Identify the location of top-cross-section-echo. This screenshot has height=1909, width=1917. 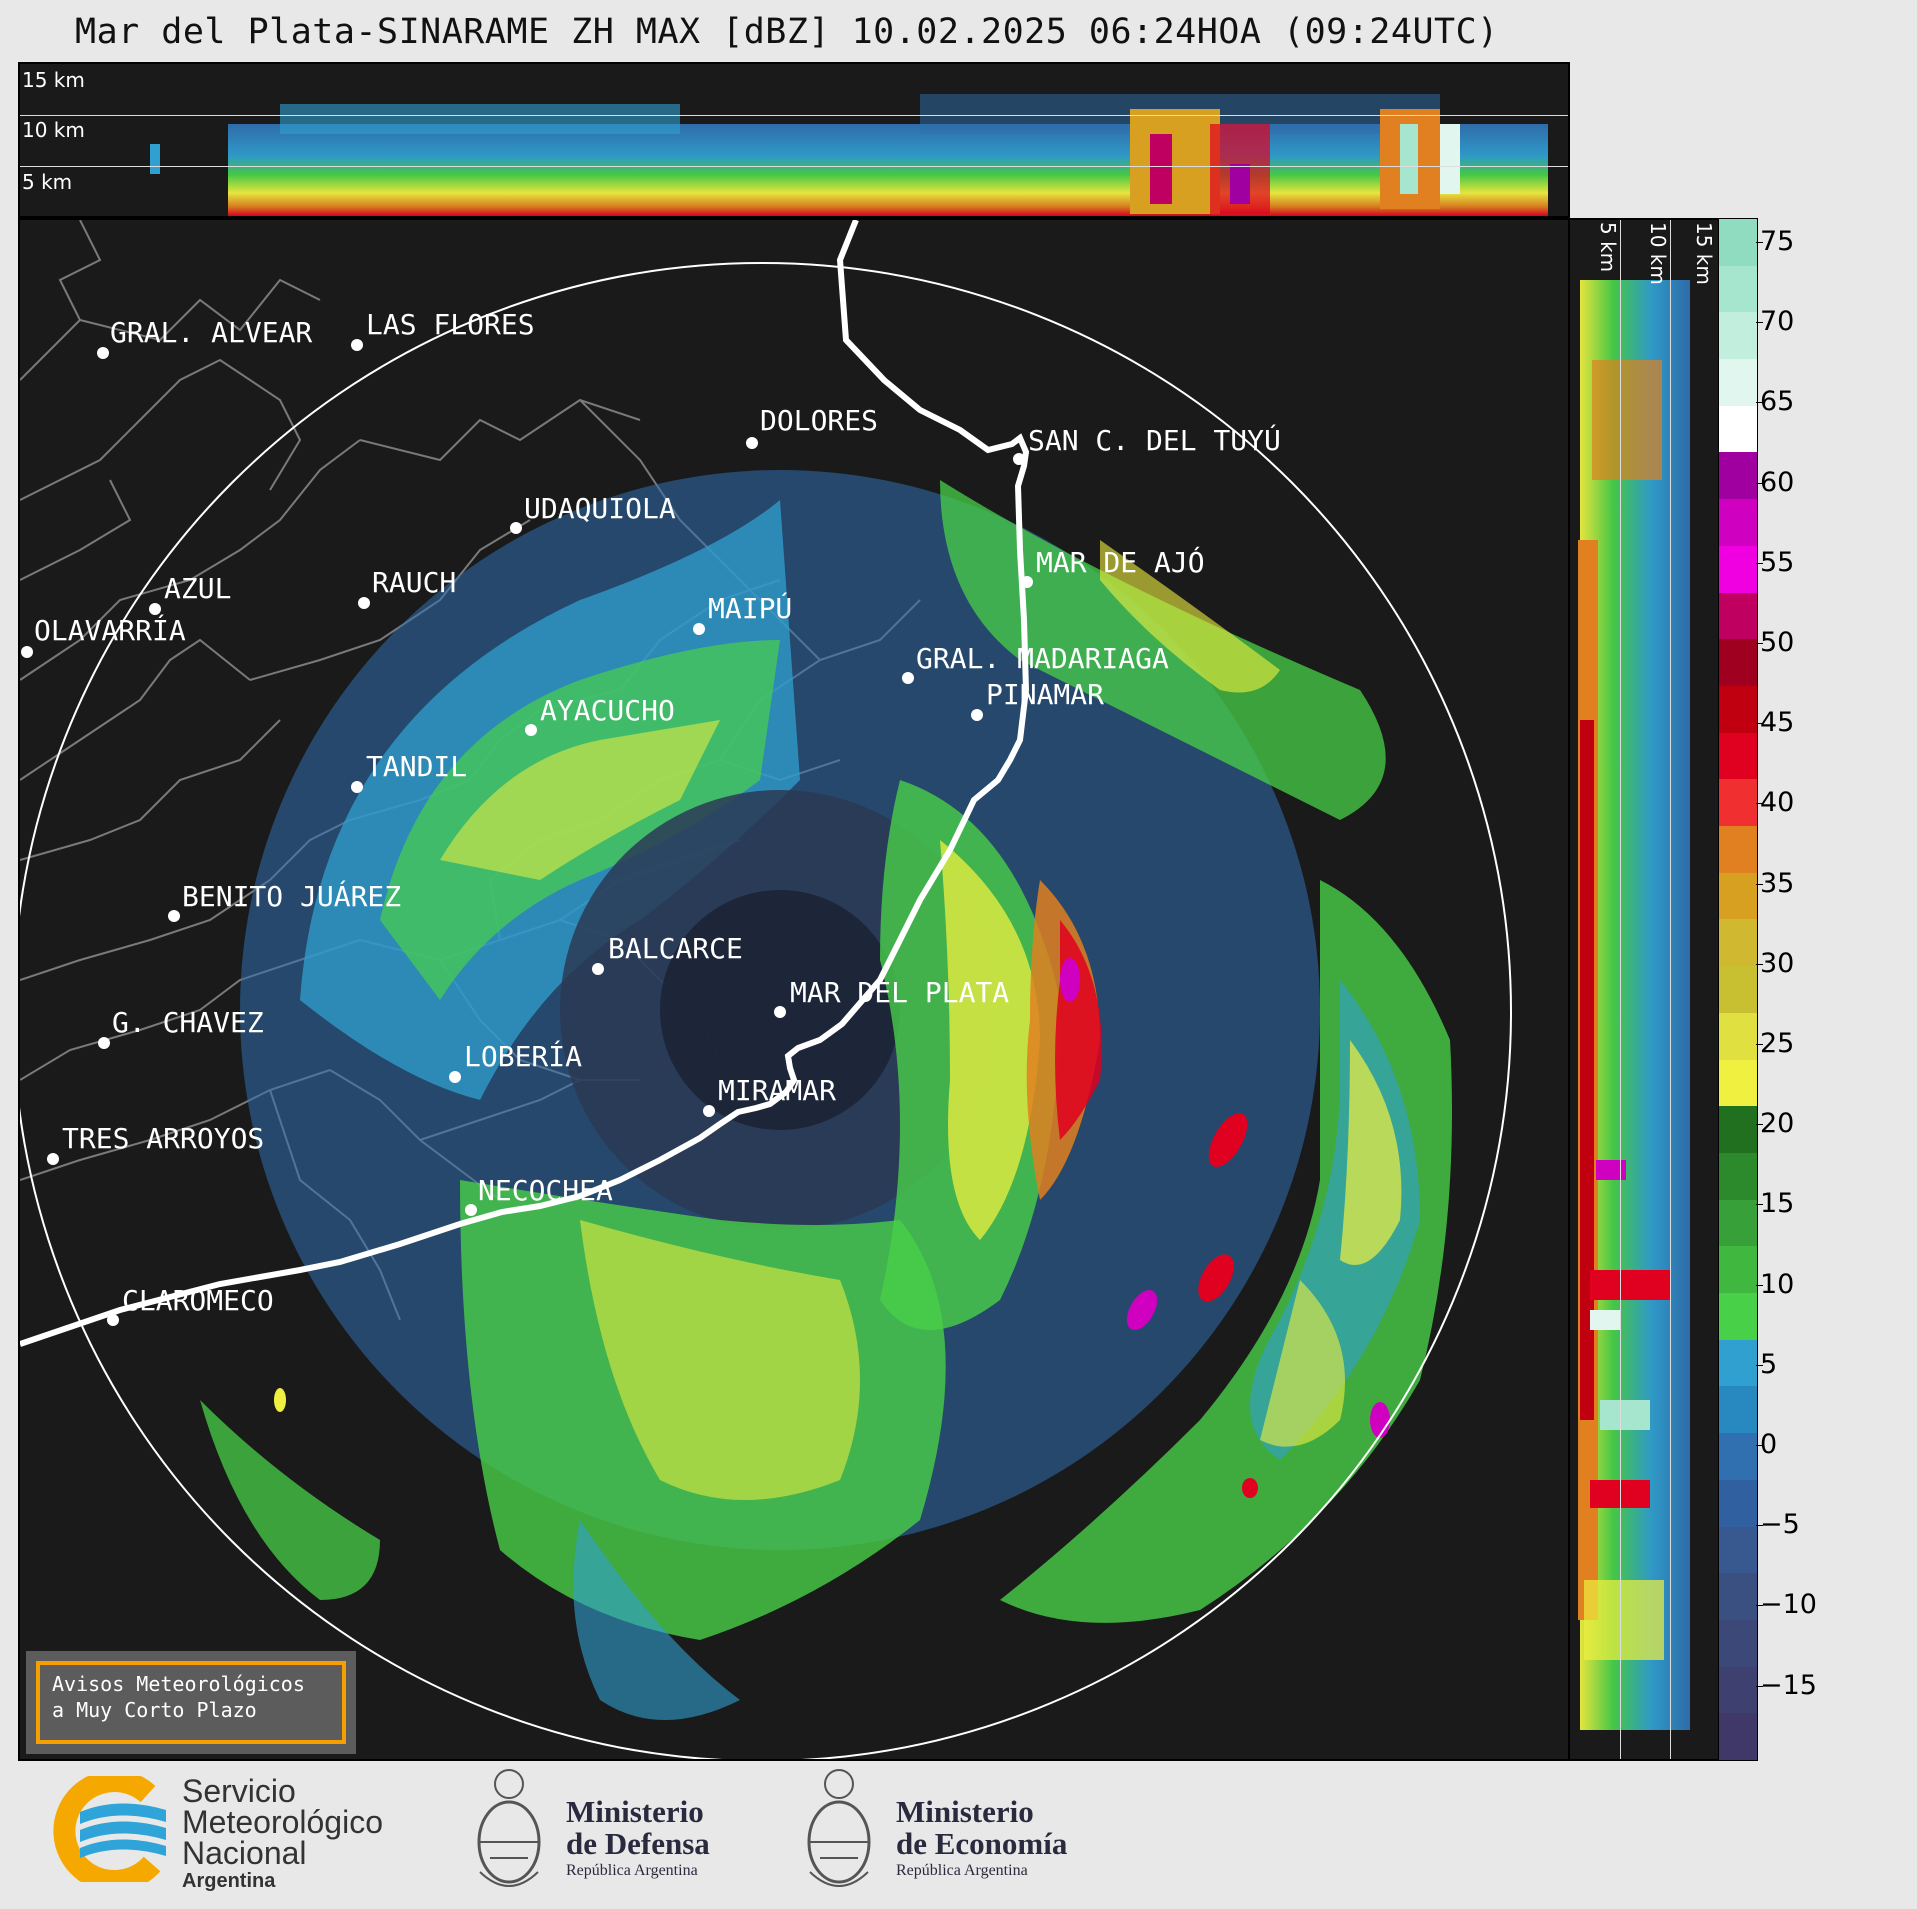
(849, 155).